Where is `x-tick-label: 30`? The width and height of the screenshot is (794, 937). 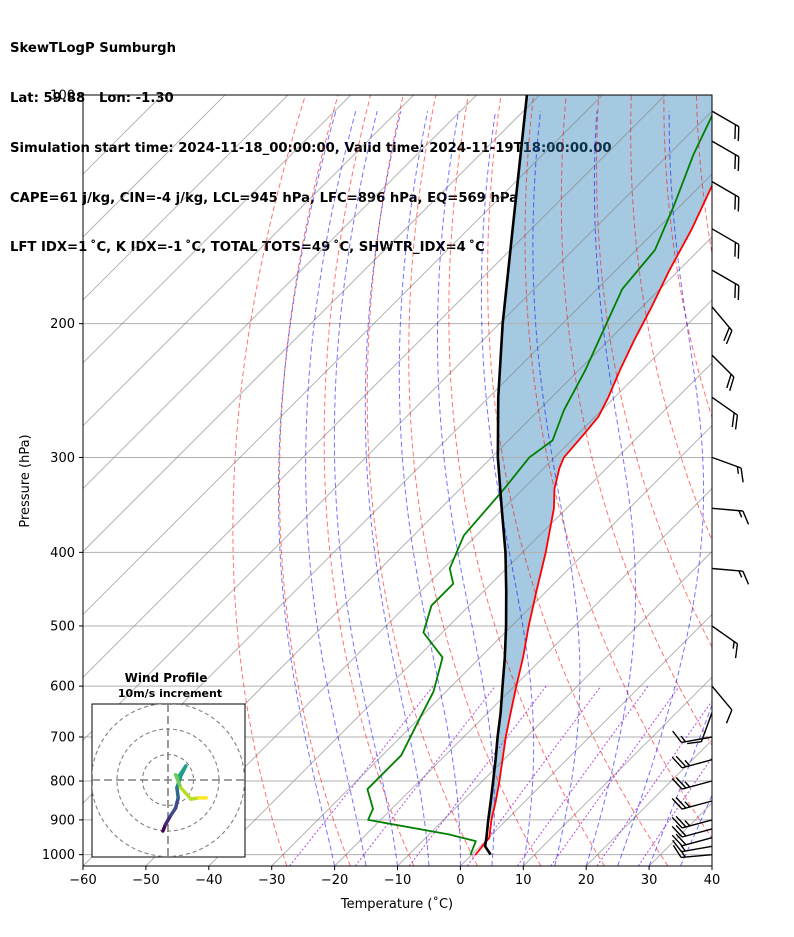
x-tick-label: 30 is located at coordinates (649, 880).